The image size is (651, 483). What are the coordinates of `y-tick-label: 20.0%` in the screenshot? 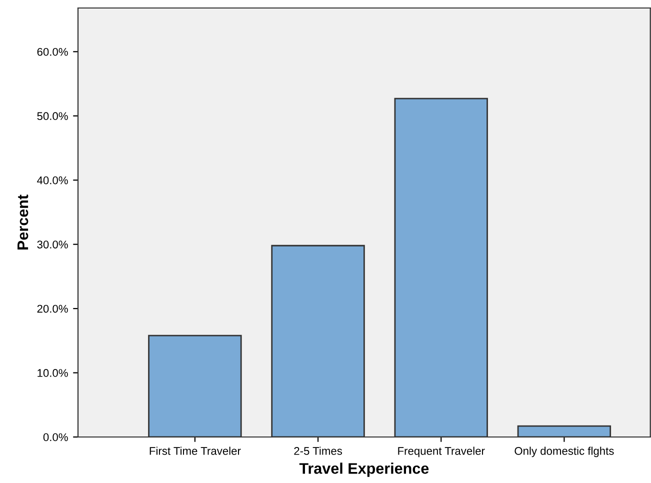 It's located at (52, 308).